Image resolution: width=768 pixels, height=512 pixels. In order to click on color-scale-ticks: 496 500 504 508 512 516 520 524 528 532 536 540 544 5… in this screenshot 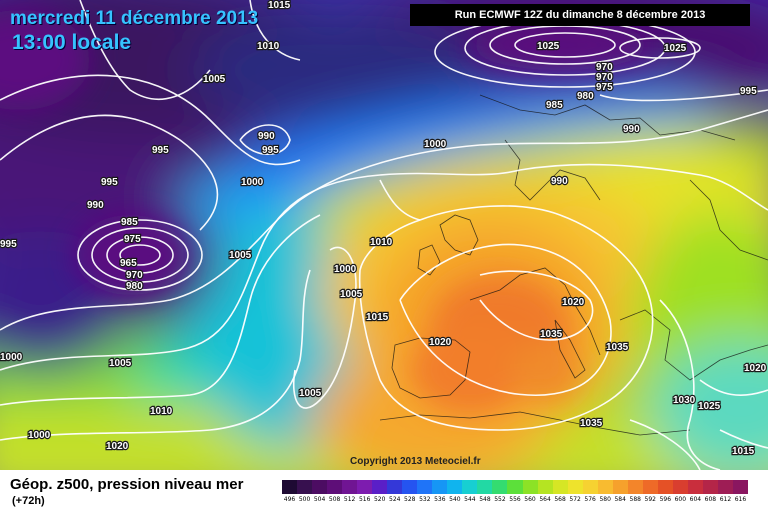, I will do `click(515, 501)`.